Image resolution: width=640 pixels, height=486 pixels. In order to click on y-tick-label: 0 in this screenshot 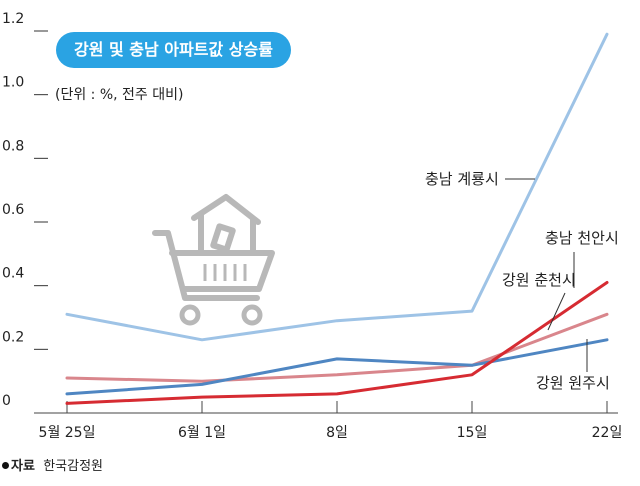, I will do `click(6, 401)`.